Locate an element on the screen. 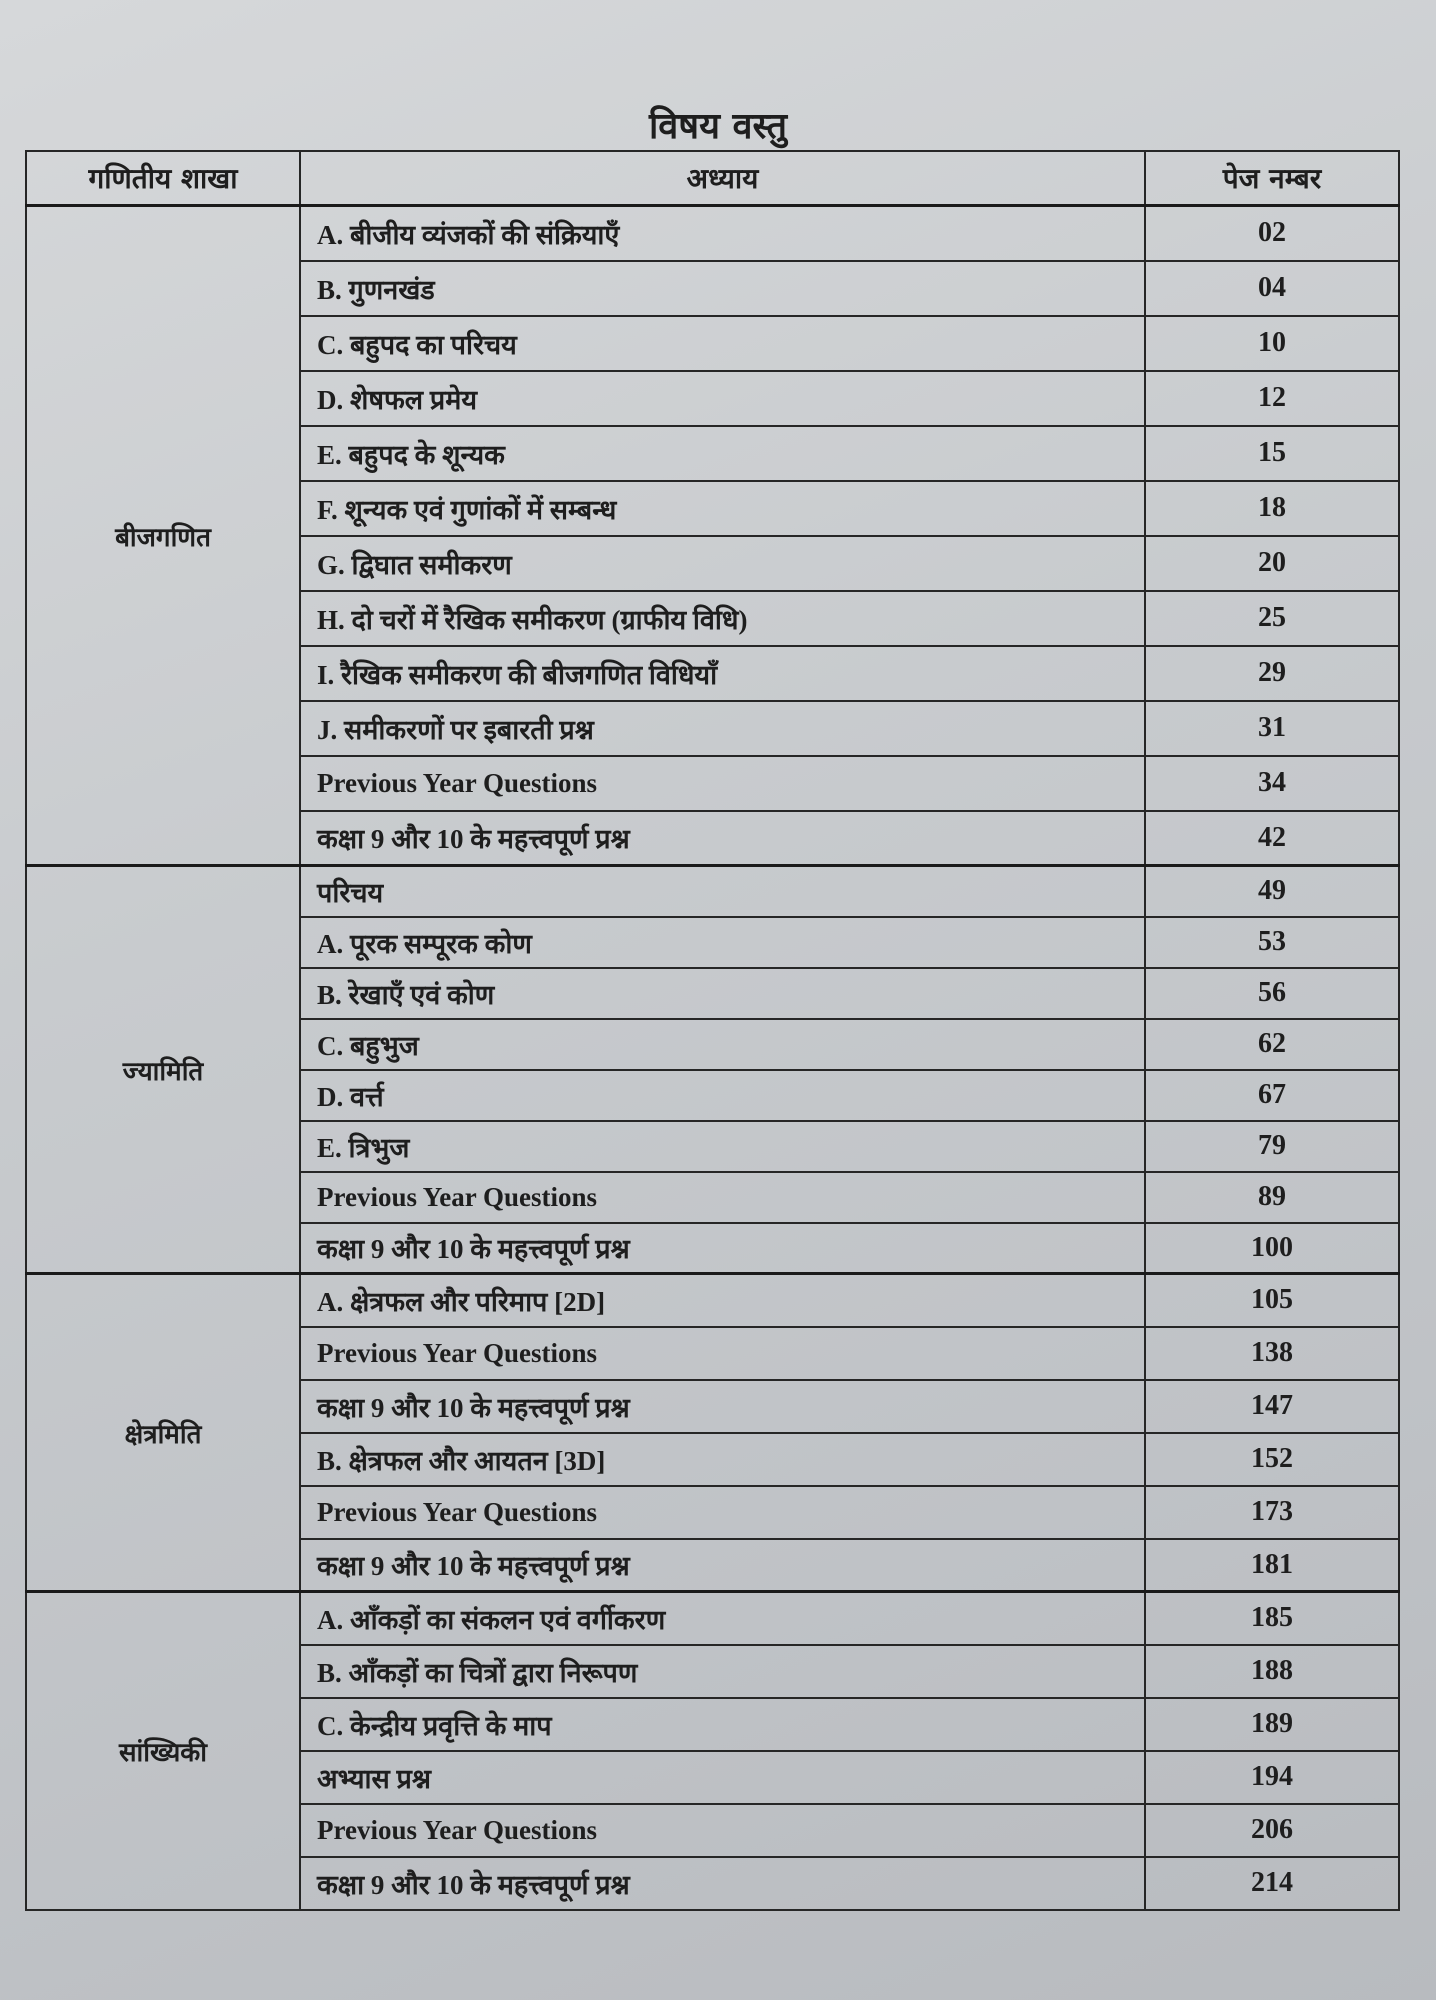 Image resolution: width=1436 pixels, height=2000 pixels. page-number-cell: 12 is located at coordinates (1272, 398).